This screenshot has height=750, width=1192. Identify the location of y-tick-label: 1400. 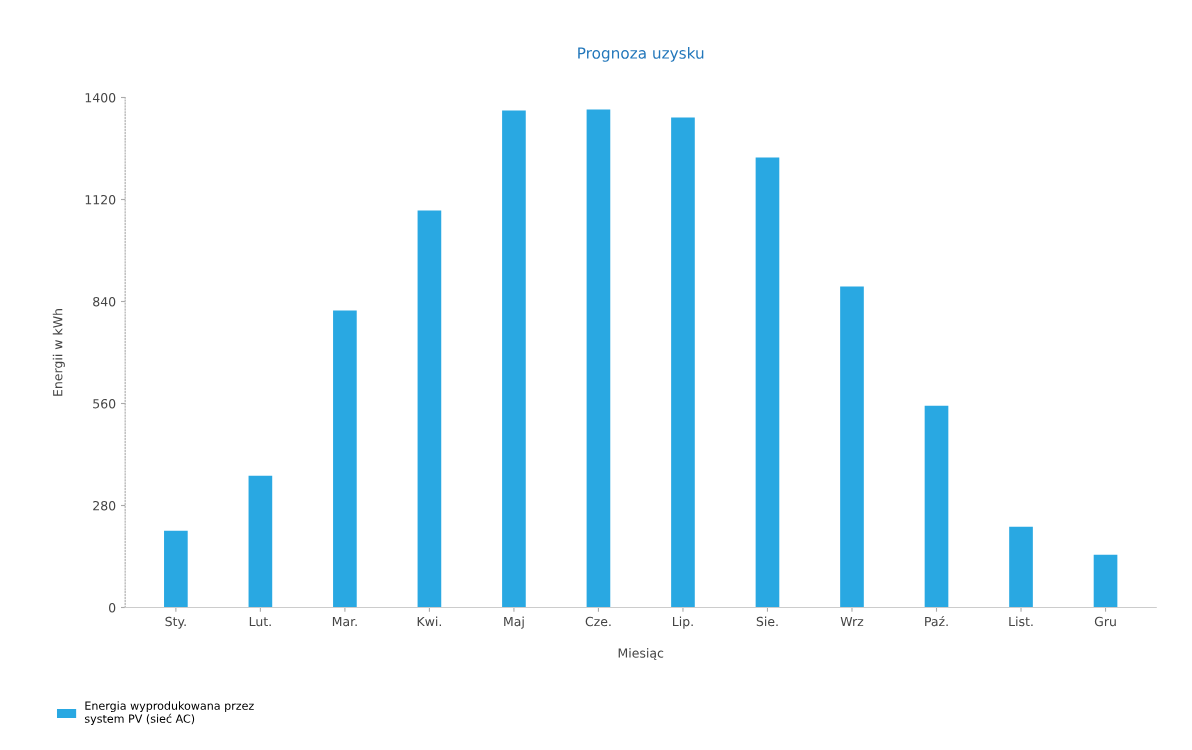
(100, 97).